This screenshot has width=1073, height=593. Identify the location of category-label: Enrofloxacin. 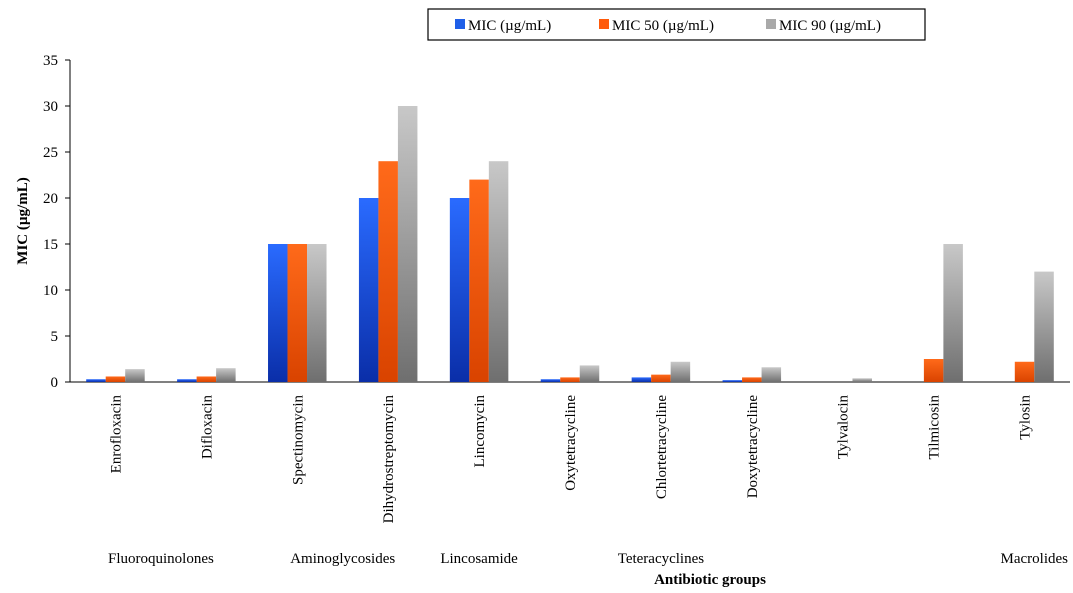
(116, 434).